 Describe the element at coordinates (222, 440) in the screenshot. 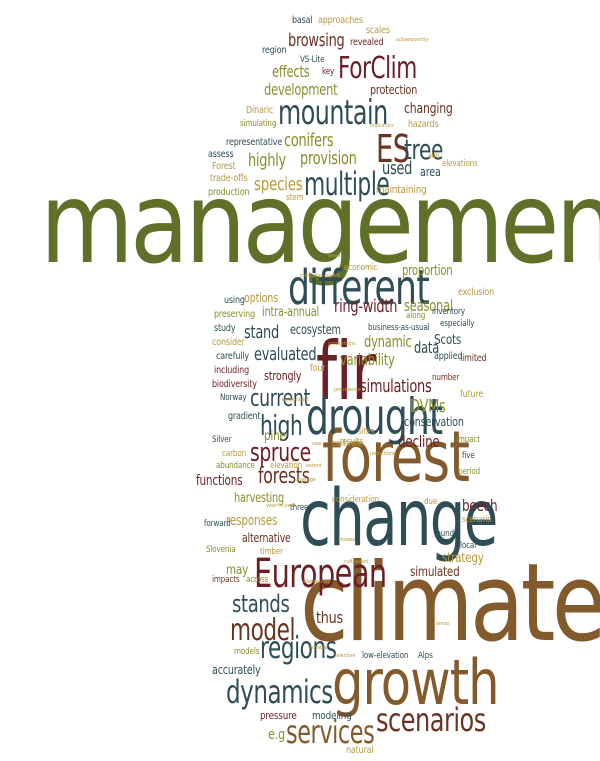

I see `word-silver: Silver` at that location.